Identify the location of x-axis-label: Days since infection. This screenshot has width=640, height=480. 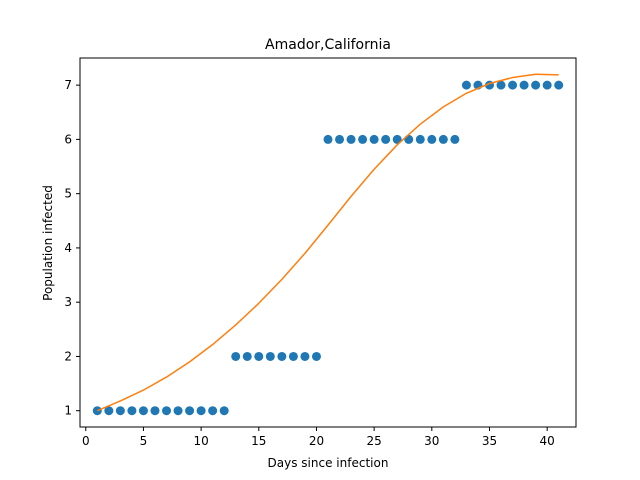
(328, 463).